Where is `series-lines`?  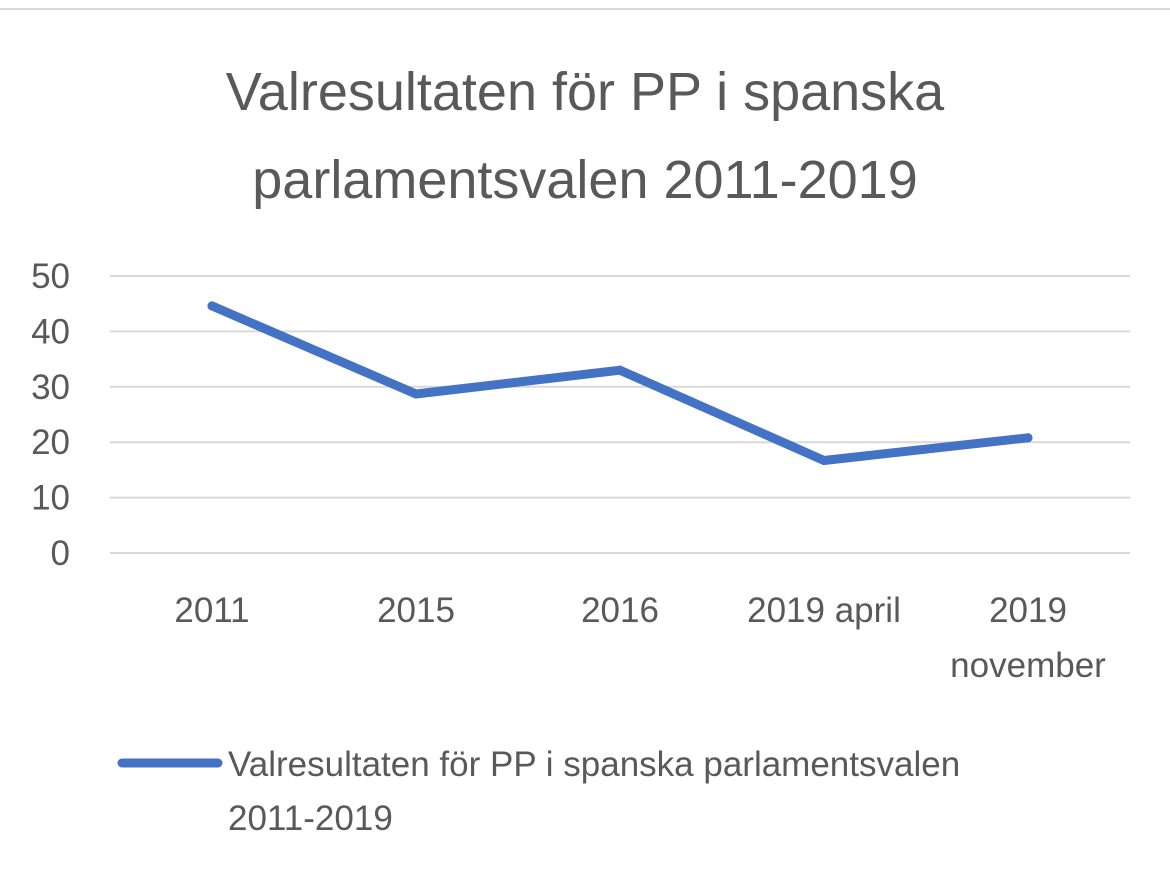 series-lines is located at coordinates (620, 383).